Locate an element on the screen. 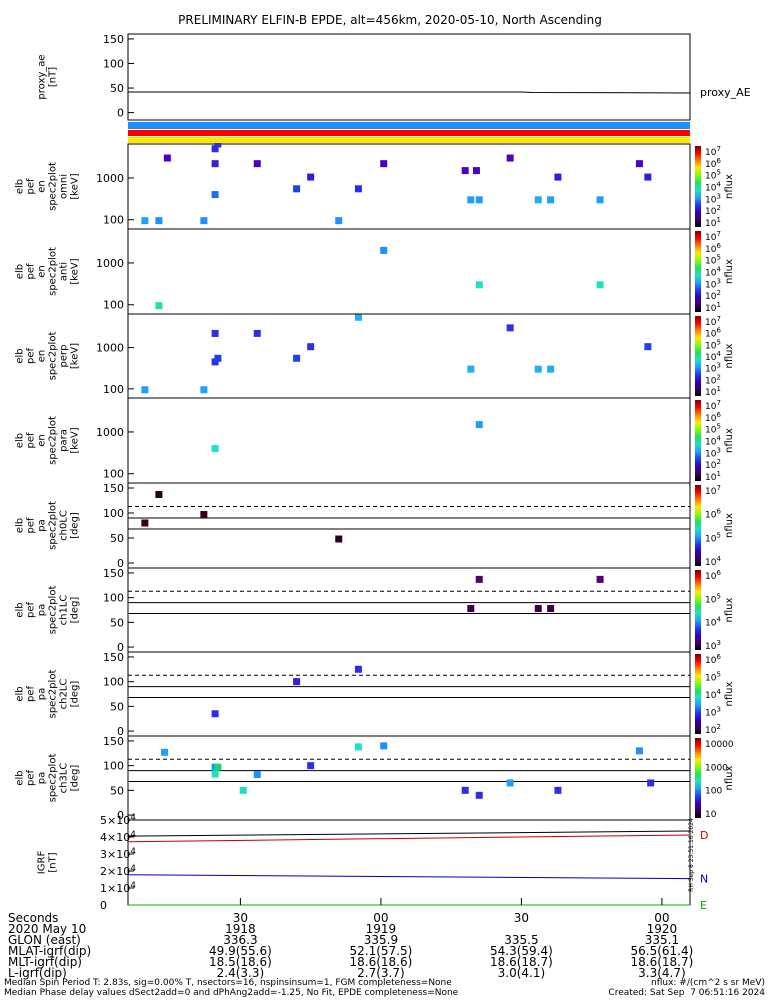 The width and height of the screenshot is (775, 1000). y-axis-label: [keV] is located at coordinates (75, 356).